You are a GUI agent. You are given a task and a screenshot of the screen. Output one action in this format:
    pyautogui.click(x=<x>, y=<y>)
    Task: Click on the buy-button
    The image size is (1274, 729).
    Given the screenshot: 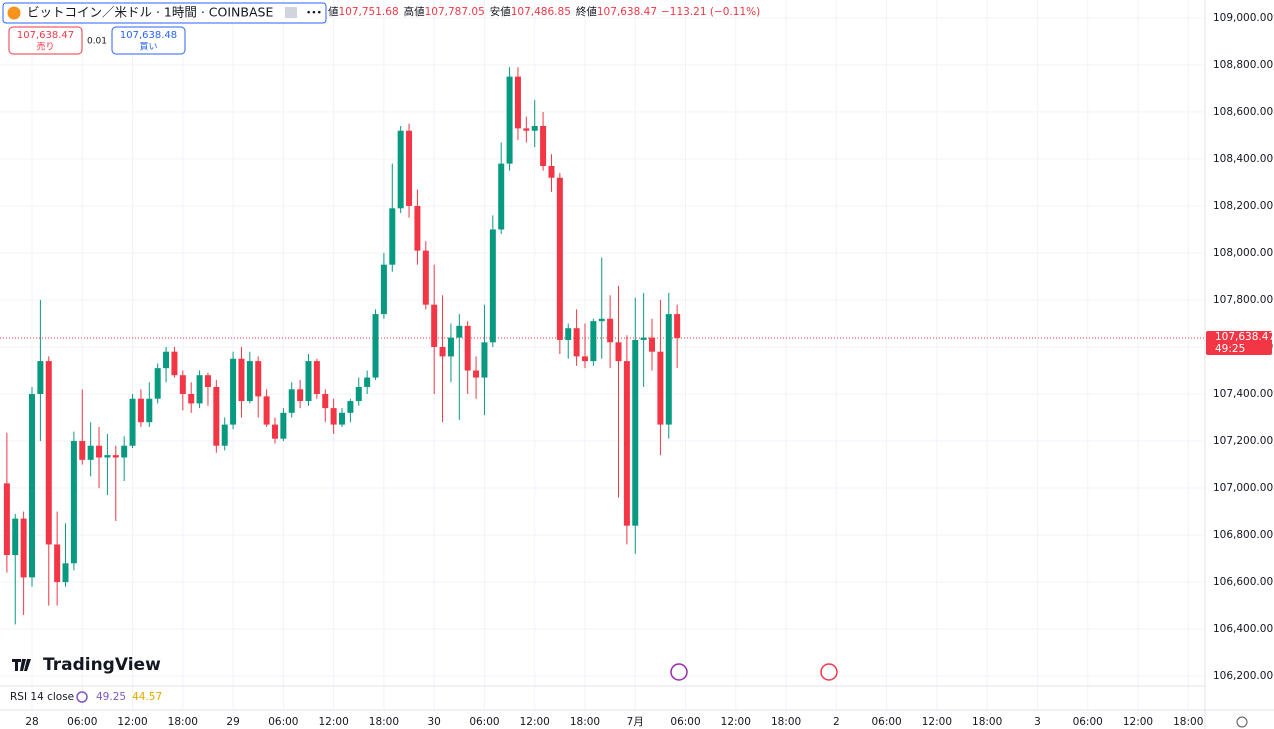 What is the action you would take?
    pyautogui.click(x=148, y=40)
    